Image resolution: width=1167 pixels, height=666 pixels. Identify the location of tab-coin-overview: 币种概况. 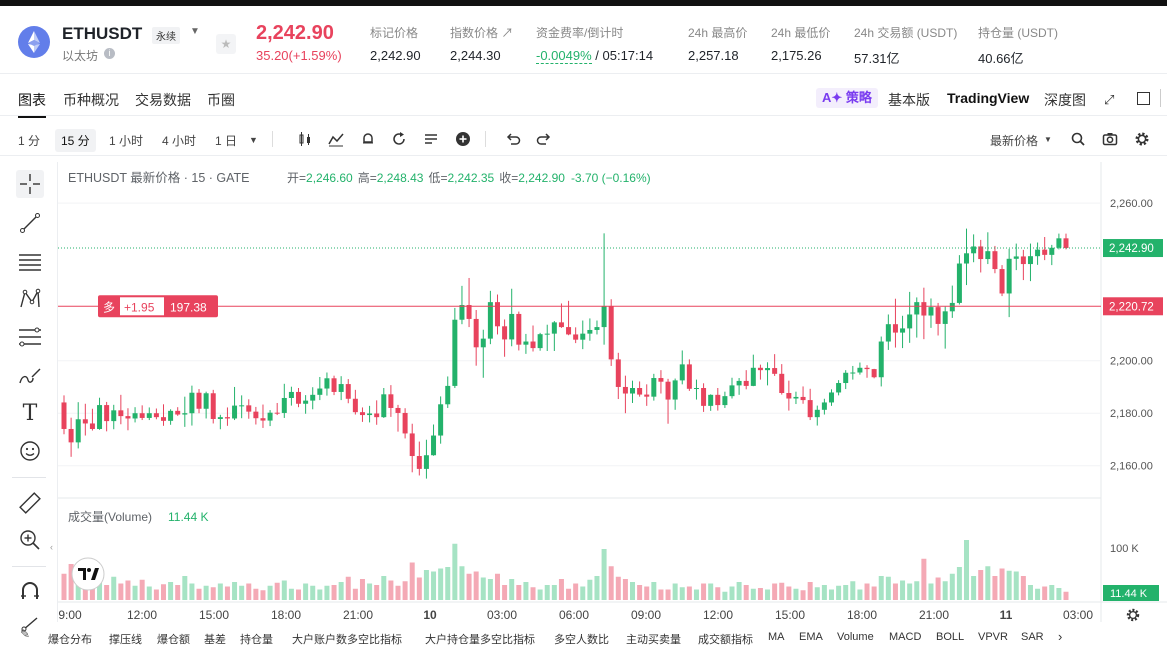
(91, 100).